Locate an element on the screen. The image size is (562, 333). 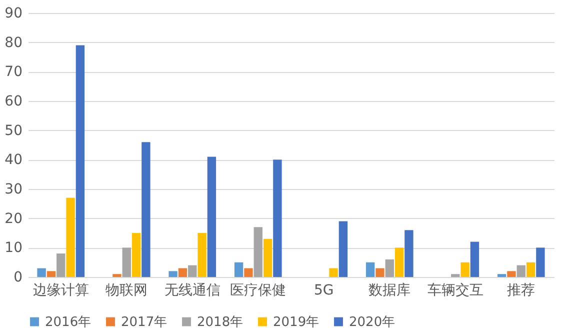
x-tick-label: 医疗保健 is located at coordinates (258, 290).